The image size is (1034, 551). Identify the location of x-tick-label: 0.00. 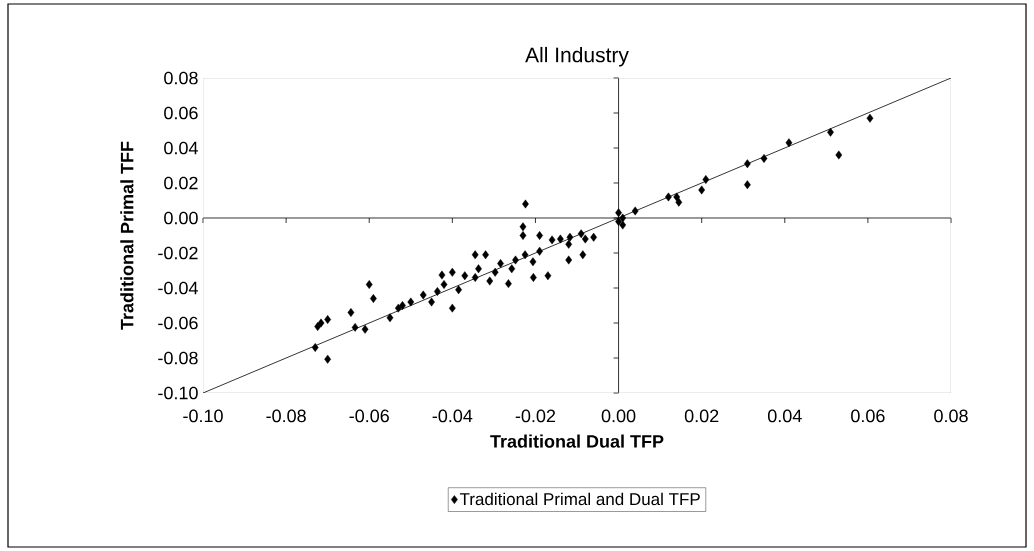
(618, 416).